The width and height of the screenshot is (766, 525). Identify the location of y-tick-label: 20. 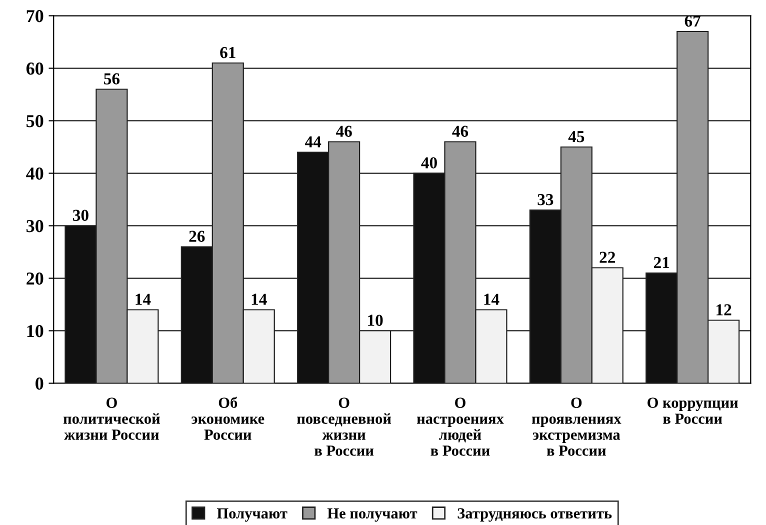
(35, 278).